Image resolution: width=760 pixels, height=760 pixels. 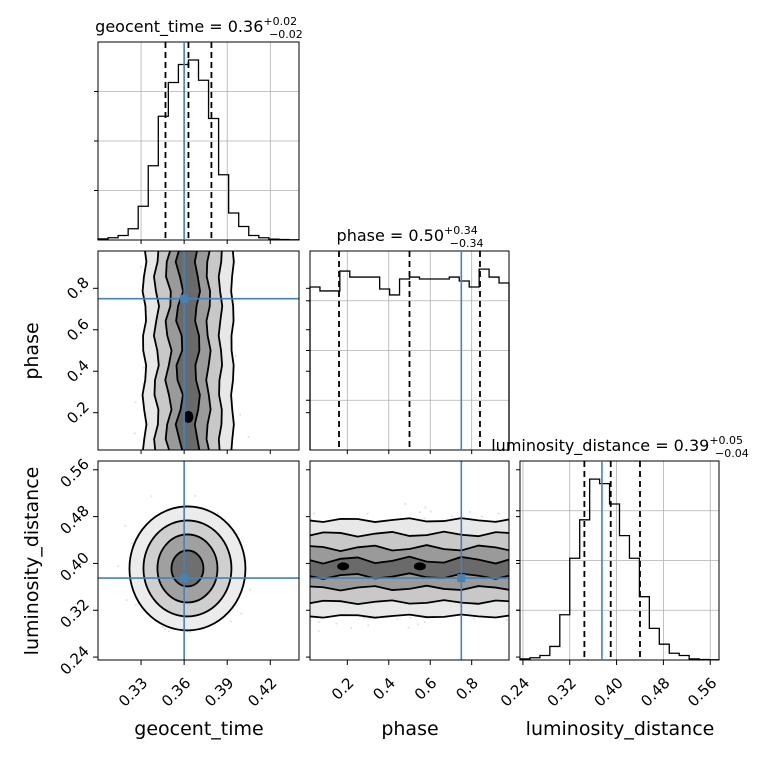 What do you see at coordinates (655, 692) in the screenshot?
I see `x-tick-label-luminosity_distance: 0.48` at bounding box center [655, 692].